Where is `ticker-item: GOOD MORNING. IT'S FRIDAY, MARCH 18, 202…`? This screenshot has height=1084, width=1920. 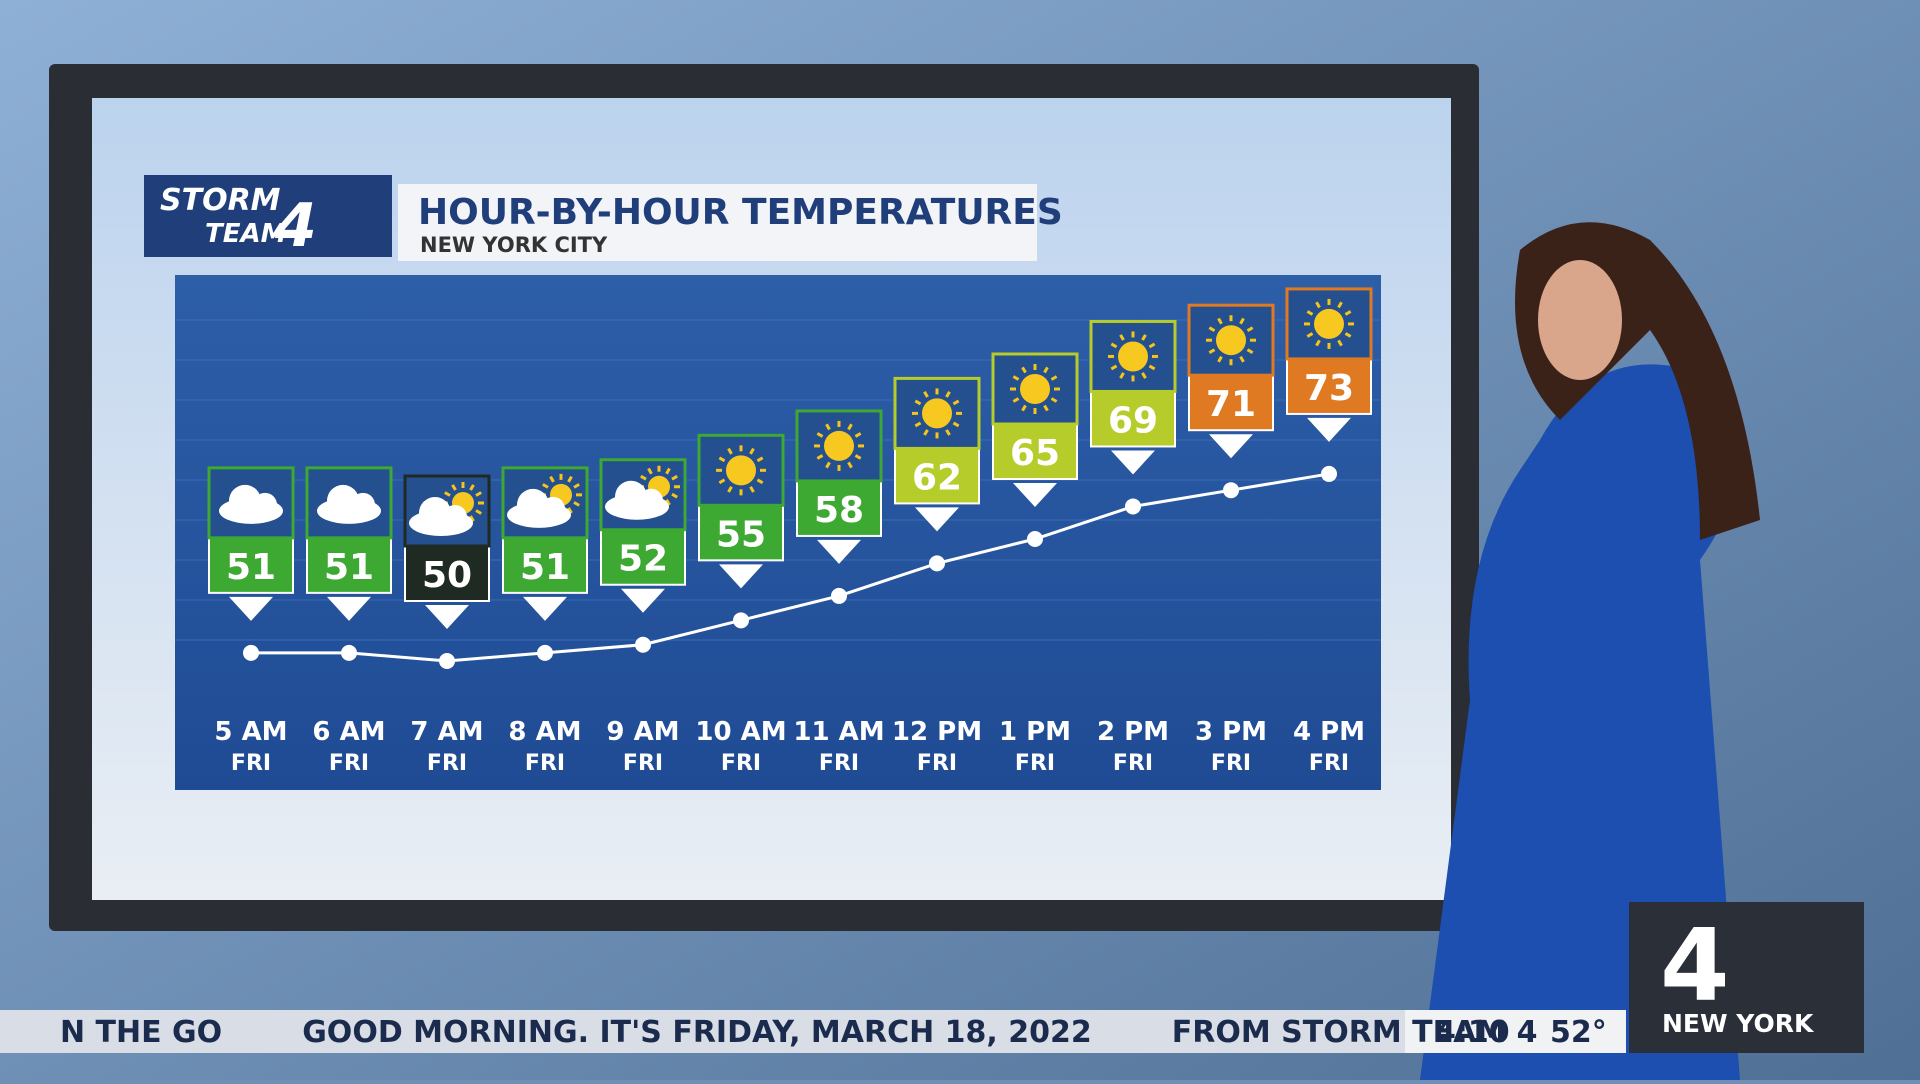 ticker-item: GOOD MORNING. IT'S FRIDAY, MARCH 18, 202… is located at coordinates (697, 1032).